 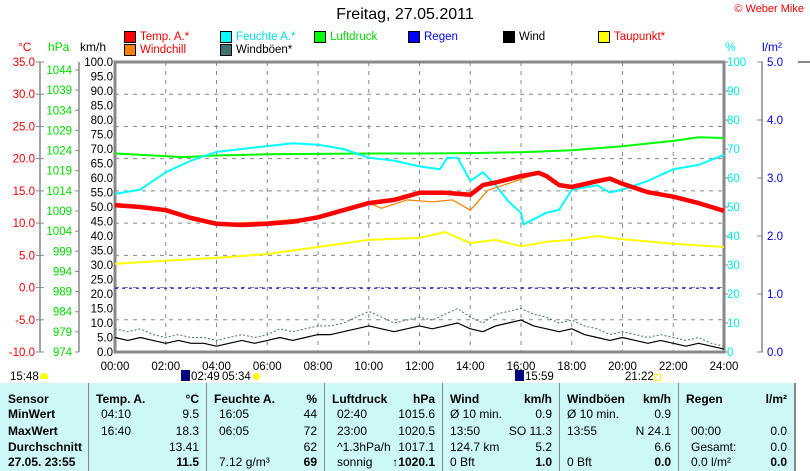 I want to click on table-cell-value: 1015.6, so click(x=416, y=414).